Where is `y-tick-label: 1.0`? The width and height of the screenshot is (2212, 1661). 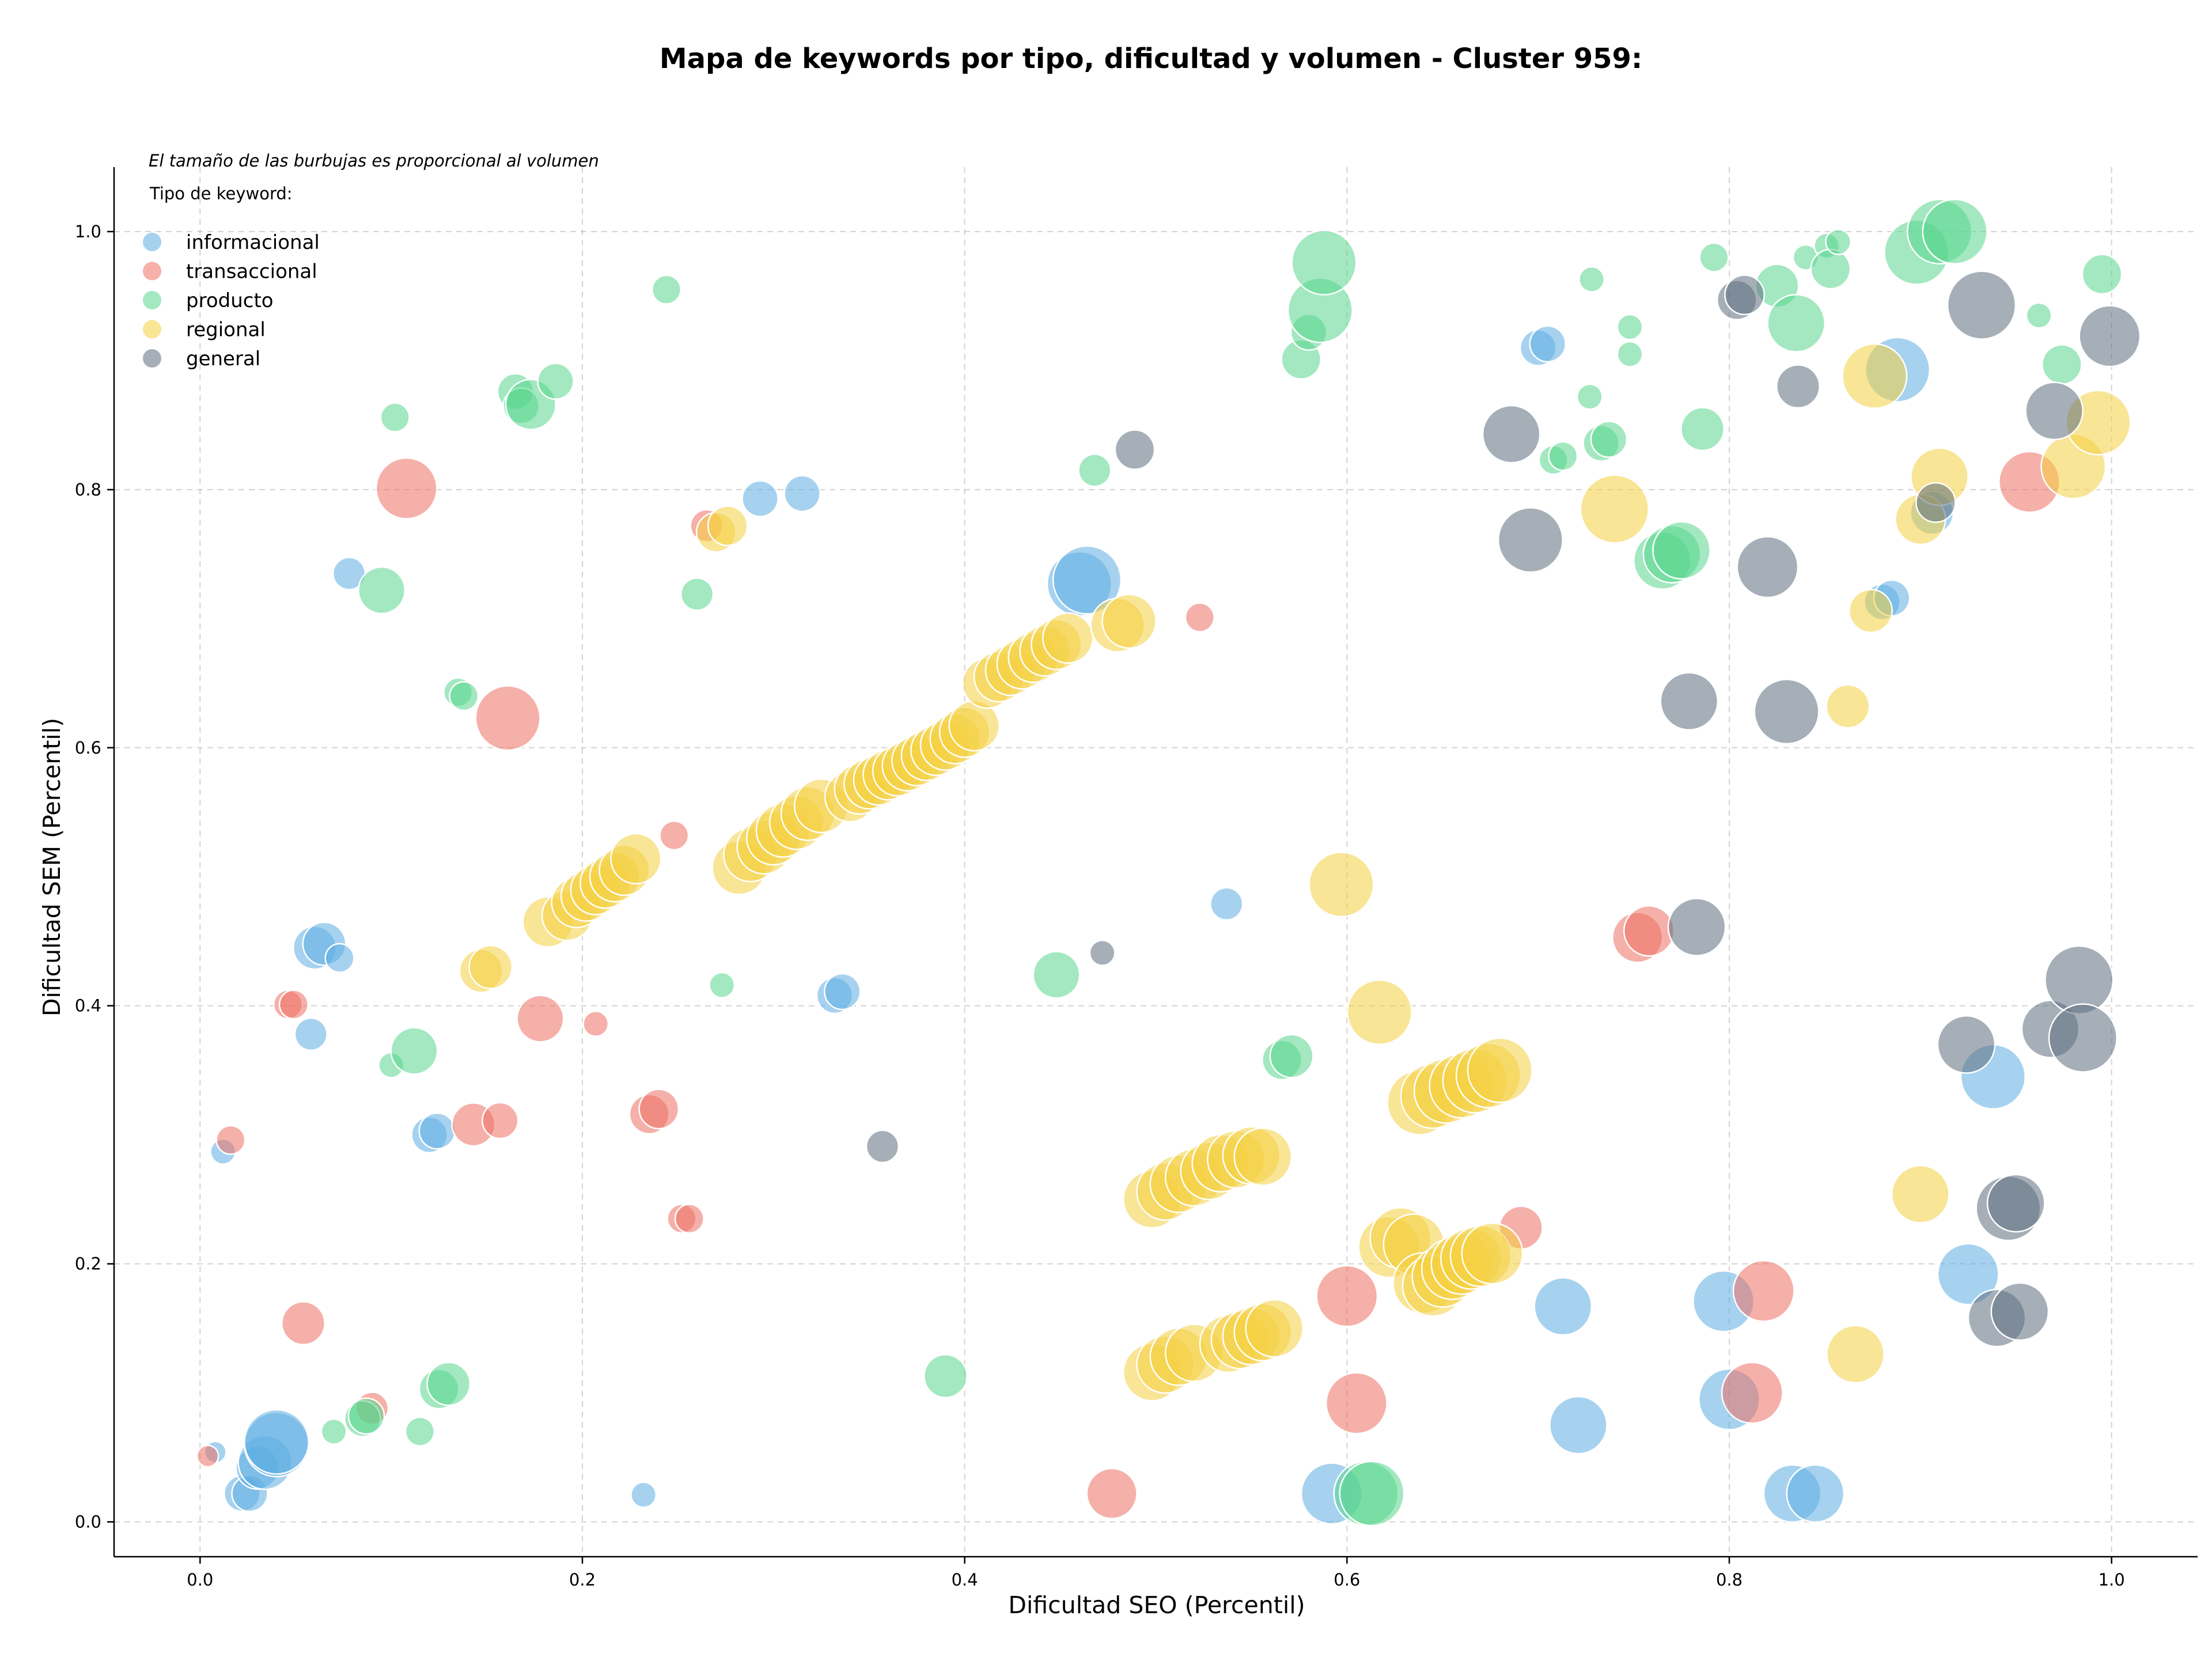 y-tick-label: 1.0 is located at coordinates (88, 231).